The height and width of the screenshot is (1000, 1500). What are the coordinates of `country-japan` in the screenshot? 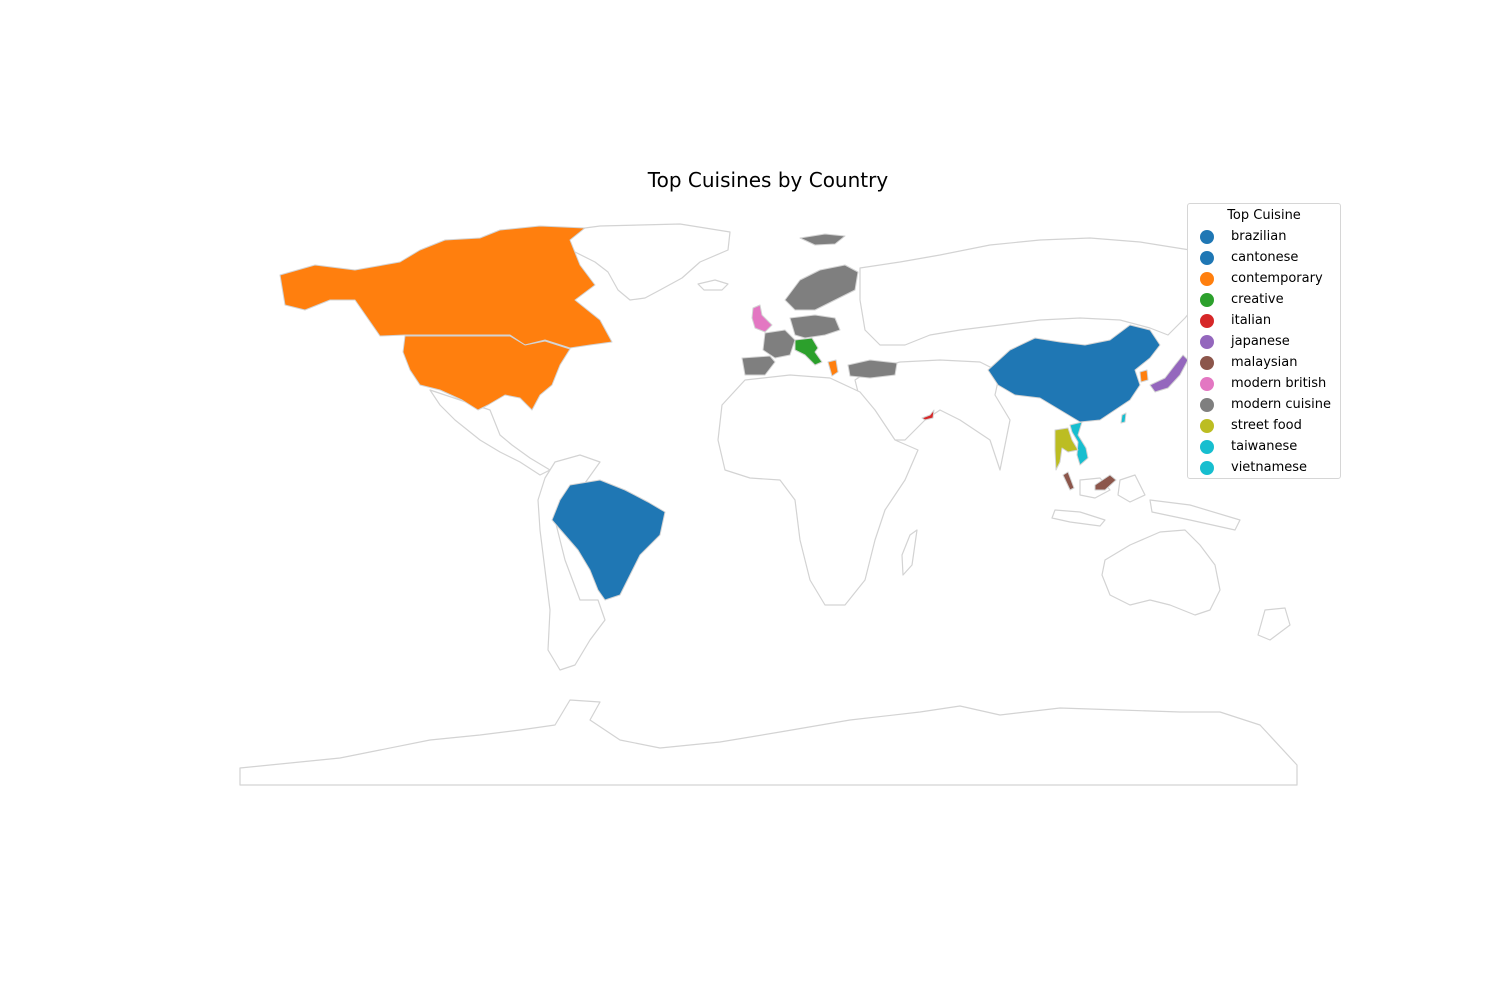 It's located at (1169, 373).